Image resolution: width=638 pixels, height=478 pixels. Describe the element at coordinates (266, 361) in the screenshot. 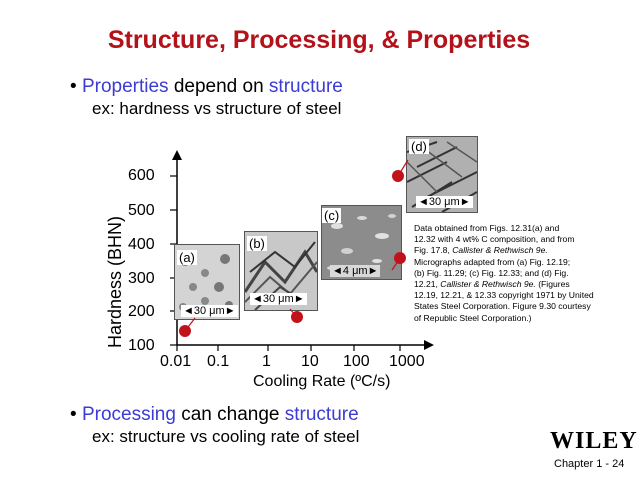

I see `x-tick-label: 1` at that location.